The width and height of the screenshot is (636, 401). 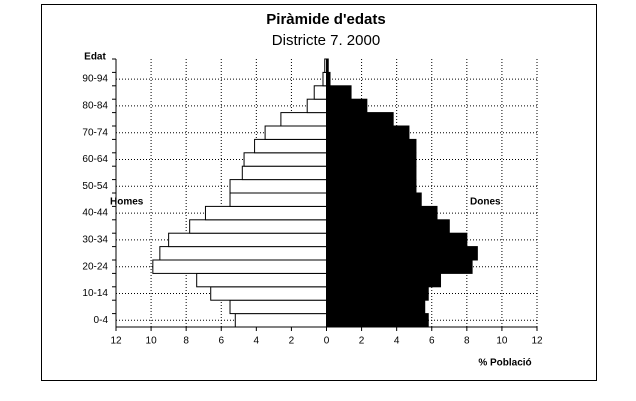 I want to click on y-tick-label: 10-14, so click(x=95, y=293).